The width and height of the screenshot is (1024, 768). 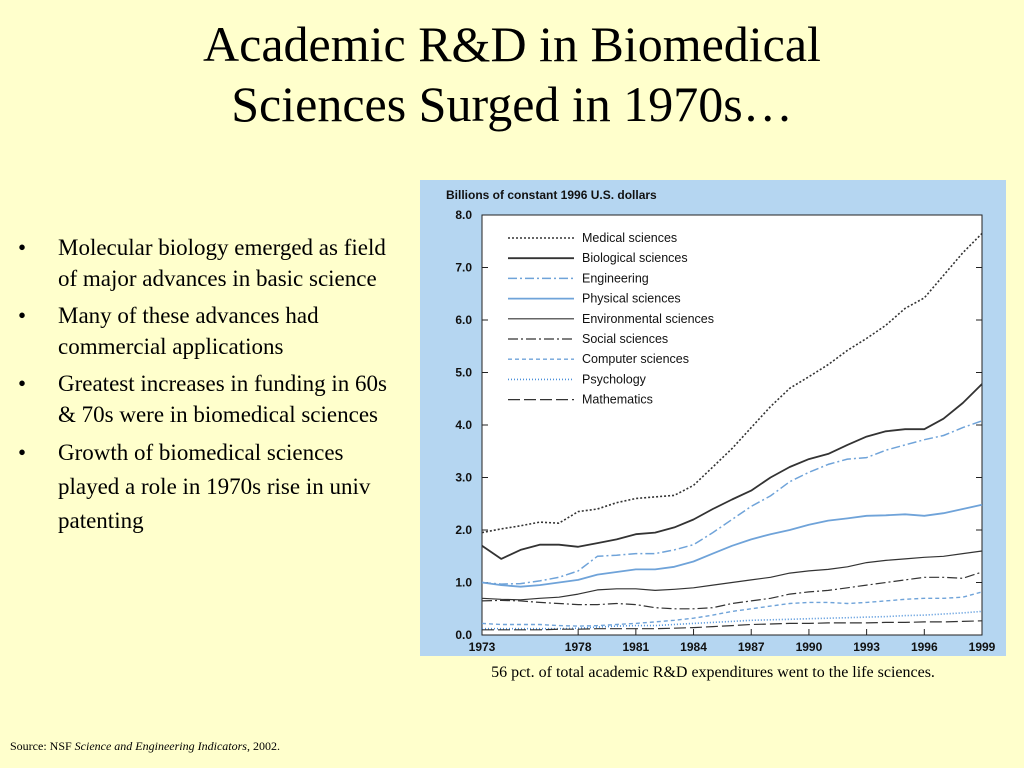 What do you see at coordinates (482, 647) in the screenshot?
I see `x-tick-label: 1973` at bounding box center [482, 647].